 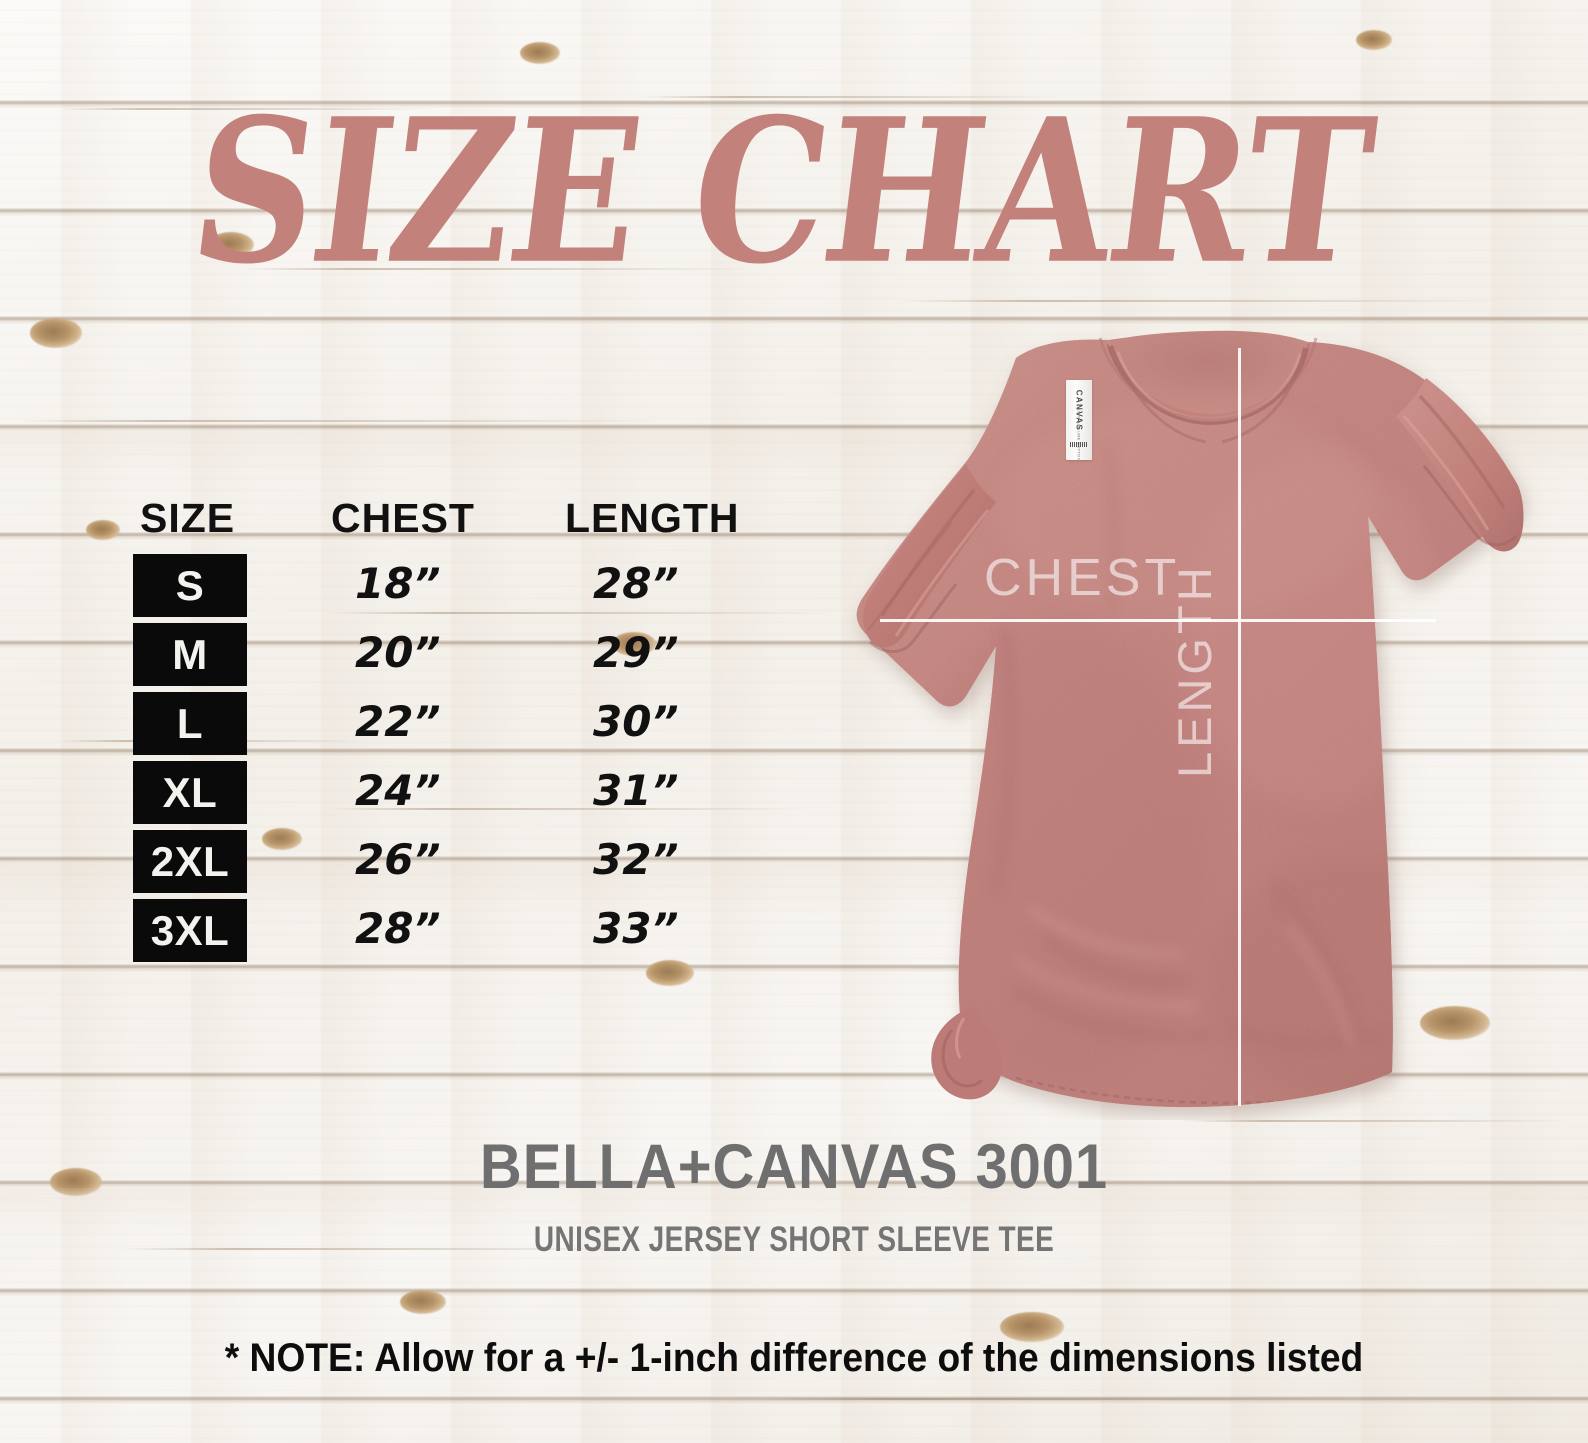 What do you see at coordinates (398, 721) in the screenshot?
I see `chest-value: 22”` at bounding box center [398, 721].